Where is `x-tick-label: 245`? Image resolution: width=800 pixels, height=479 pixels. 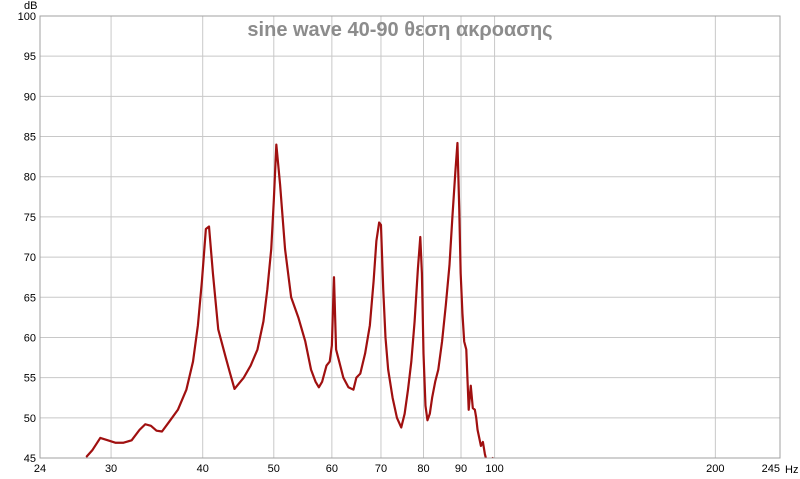
x-tick-label: 245 is located at coordinates (771, 469).